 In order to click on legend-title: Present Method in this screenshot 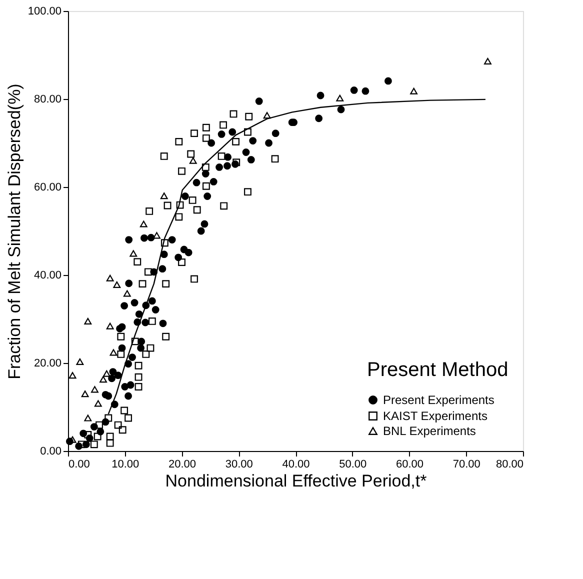, I will do `click(437, 370)`.